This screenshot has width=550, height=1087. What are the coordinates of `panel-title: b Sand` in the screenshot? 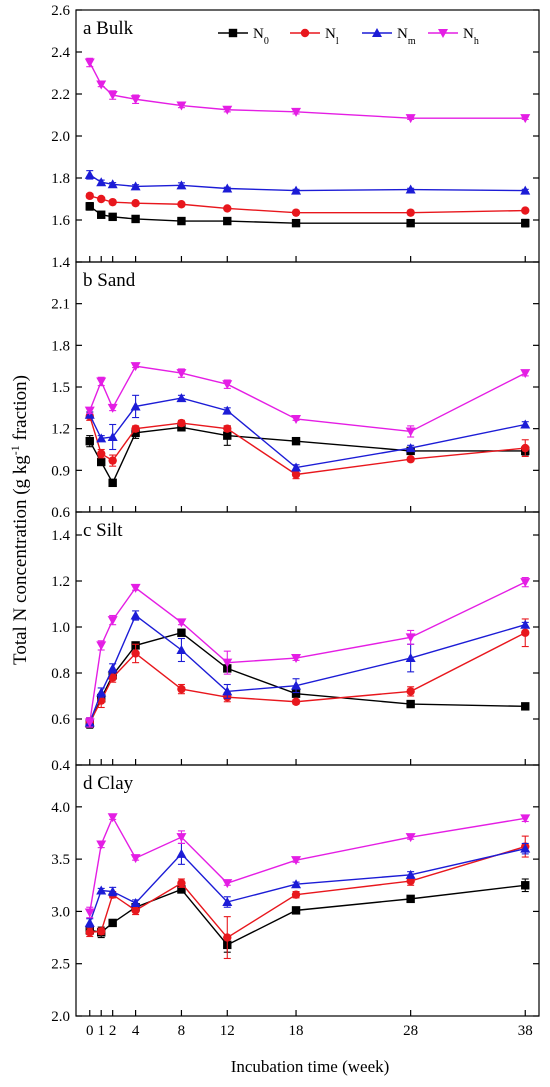 It's located at (109, 280).